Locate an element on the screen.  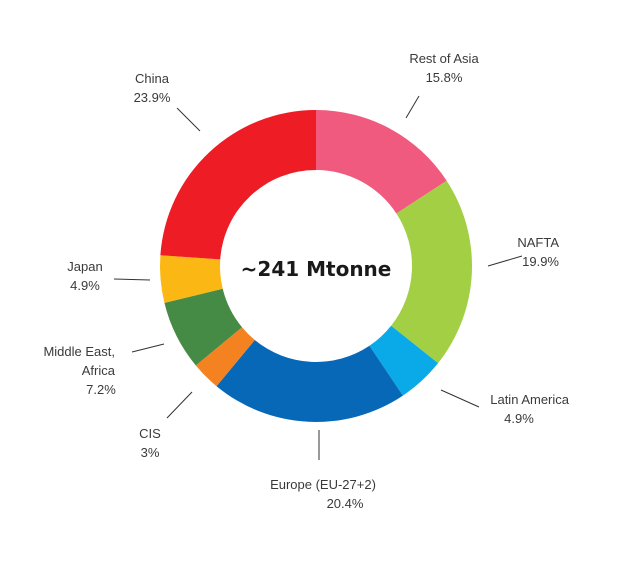
category-label-rest-of-asia: Rest of Asia is located at coordinates (444, 58).